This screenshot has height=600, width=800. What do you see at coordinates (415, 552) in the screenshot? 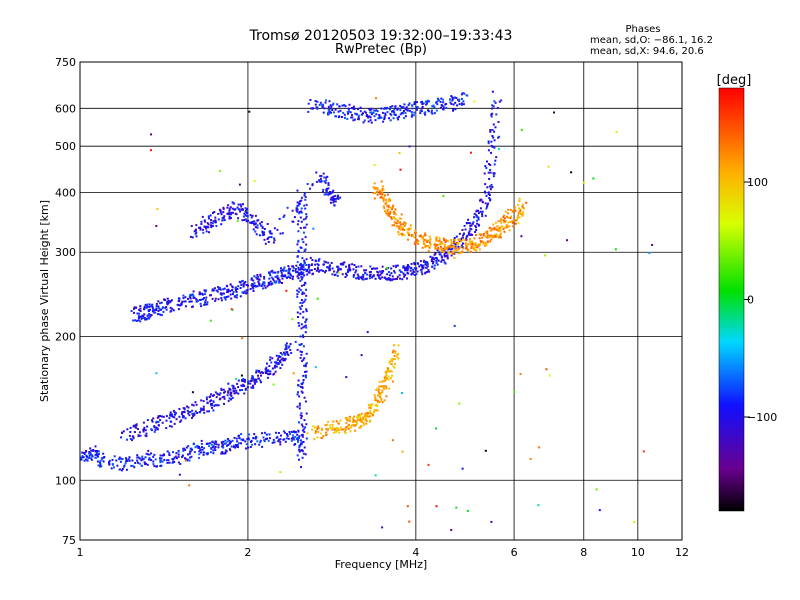
I see `x-tick-label: 4` at bounding box center [415, 552].